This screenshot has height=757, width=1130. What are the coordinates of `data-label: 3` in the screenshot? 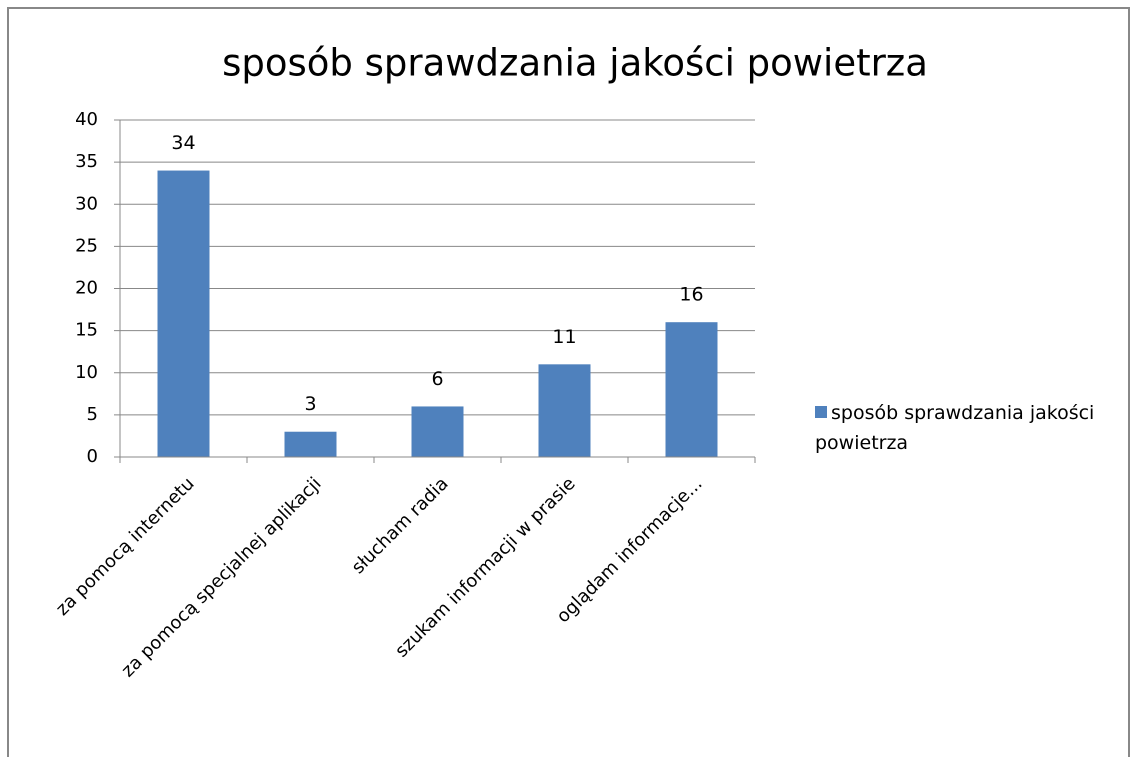 It's located at (310, 404).